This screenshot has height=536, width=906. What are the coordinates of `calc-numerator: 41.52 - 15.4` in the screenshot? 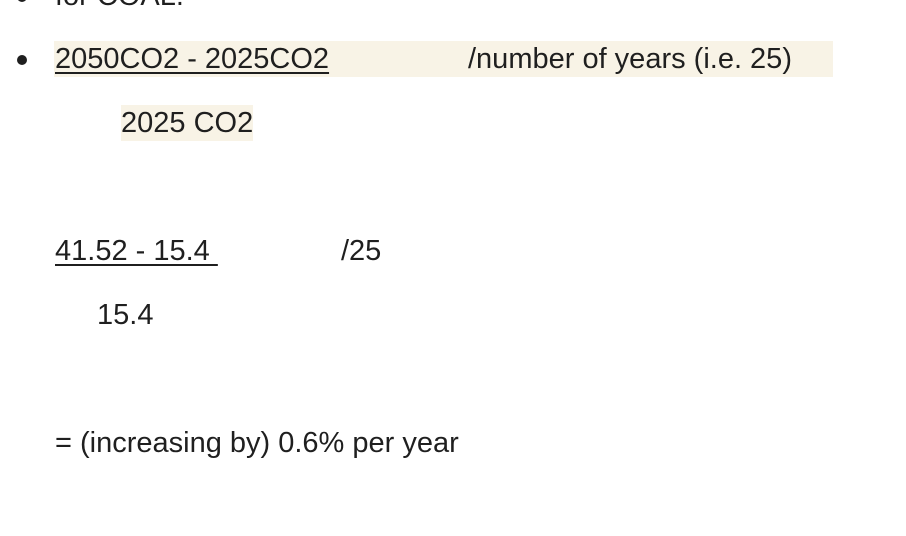 It's located at (136, 251).